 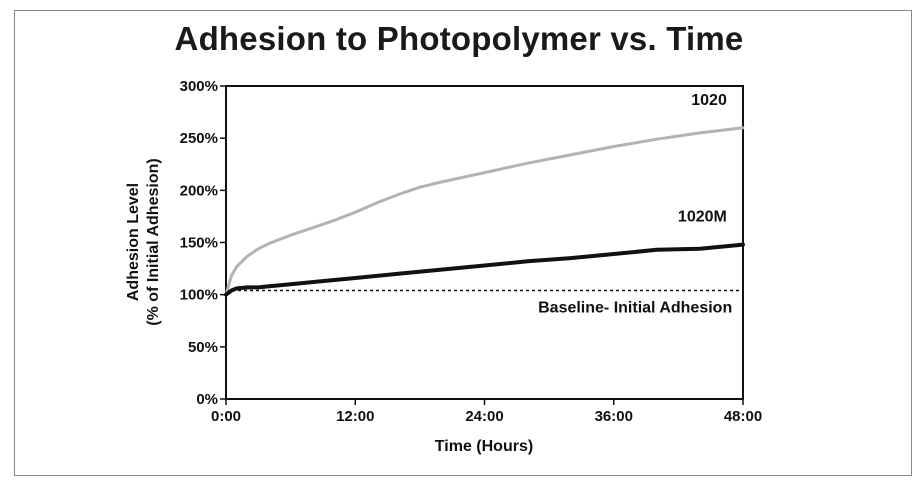 I want to click on y-tick-label: 200%, so click(x=199, y=190).